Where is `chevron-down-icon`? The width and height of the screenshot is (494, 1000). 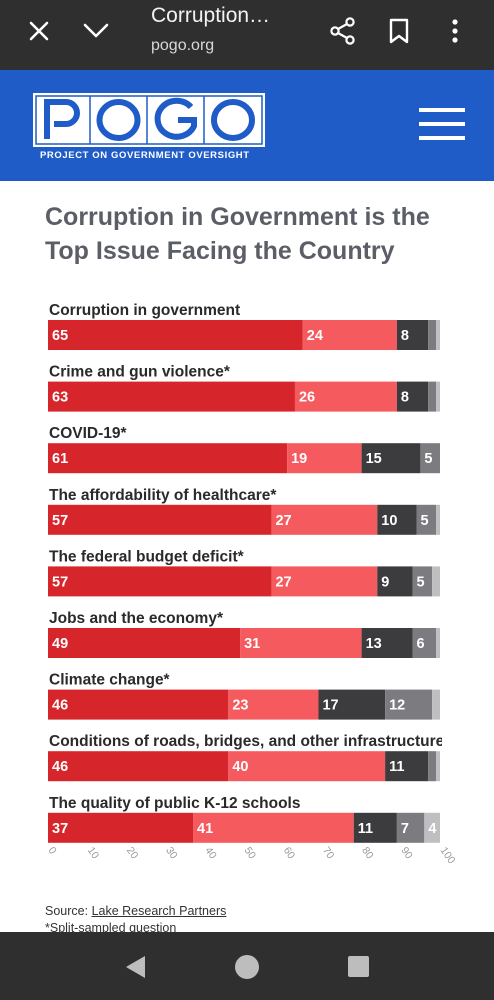
chevron-down-icon is located at coordinates (96, 31).